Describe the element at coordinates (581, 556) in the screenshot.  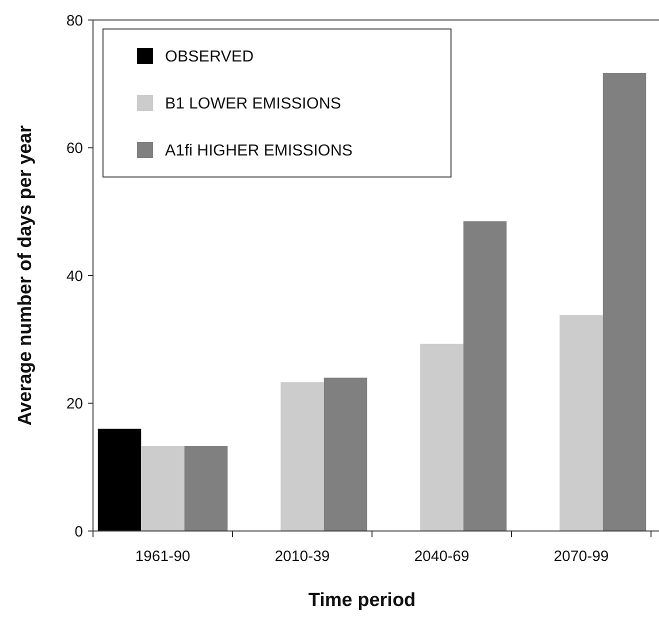
I see `x-tick-label: 2070-99` at that location.